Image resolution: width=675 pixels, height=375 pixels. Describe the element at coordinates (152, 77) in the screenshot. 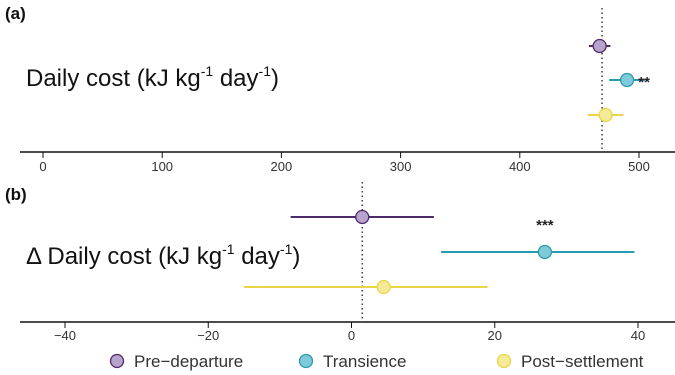

I see `panel-a-y-axis-label: Daily cost (kJ kg-1 day-1)` at that location.